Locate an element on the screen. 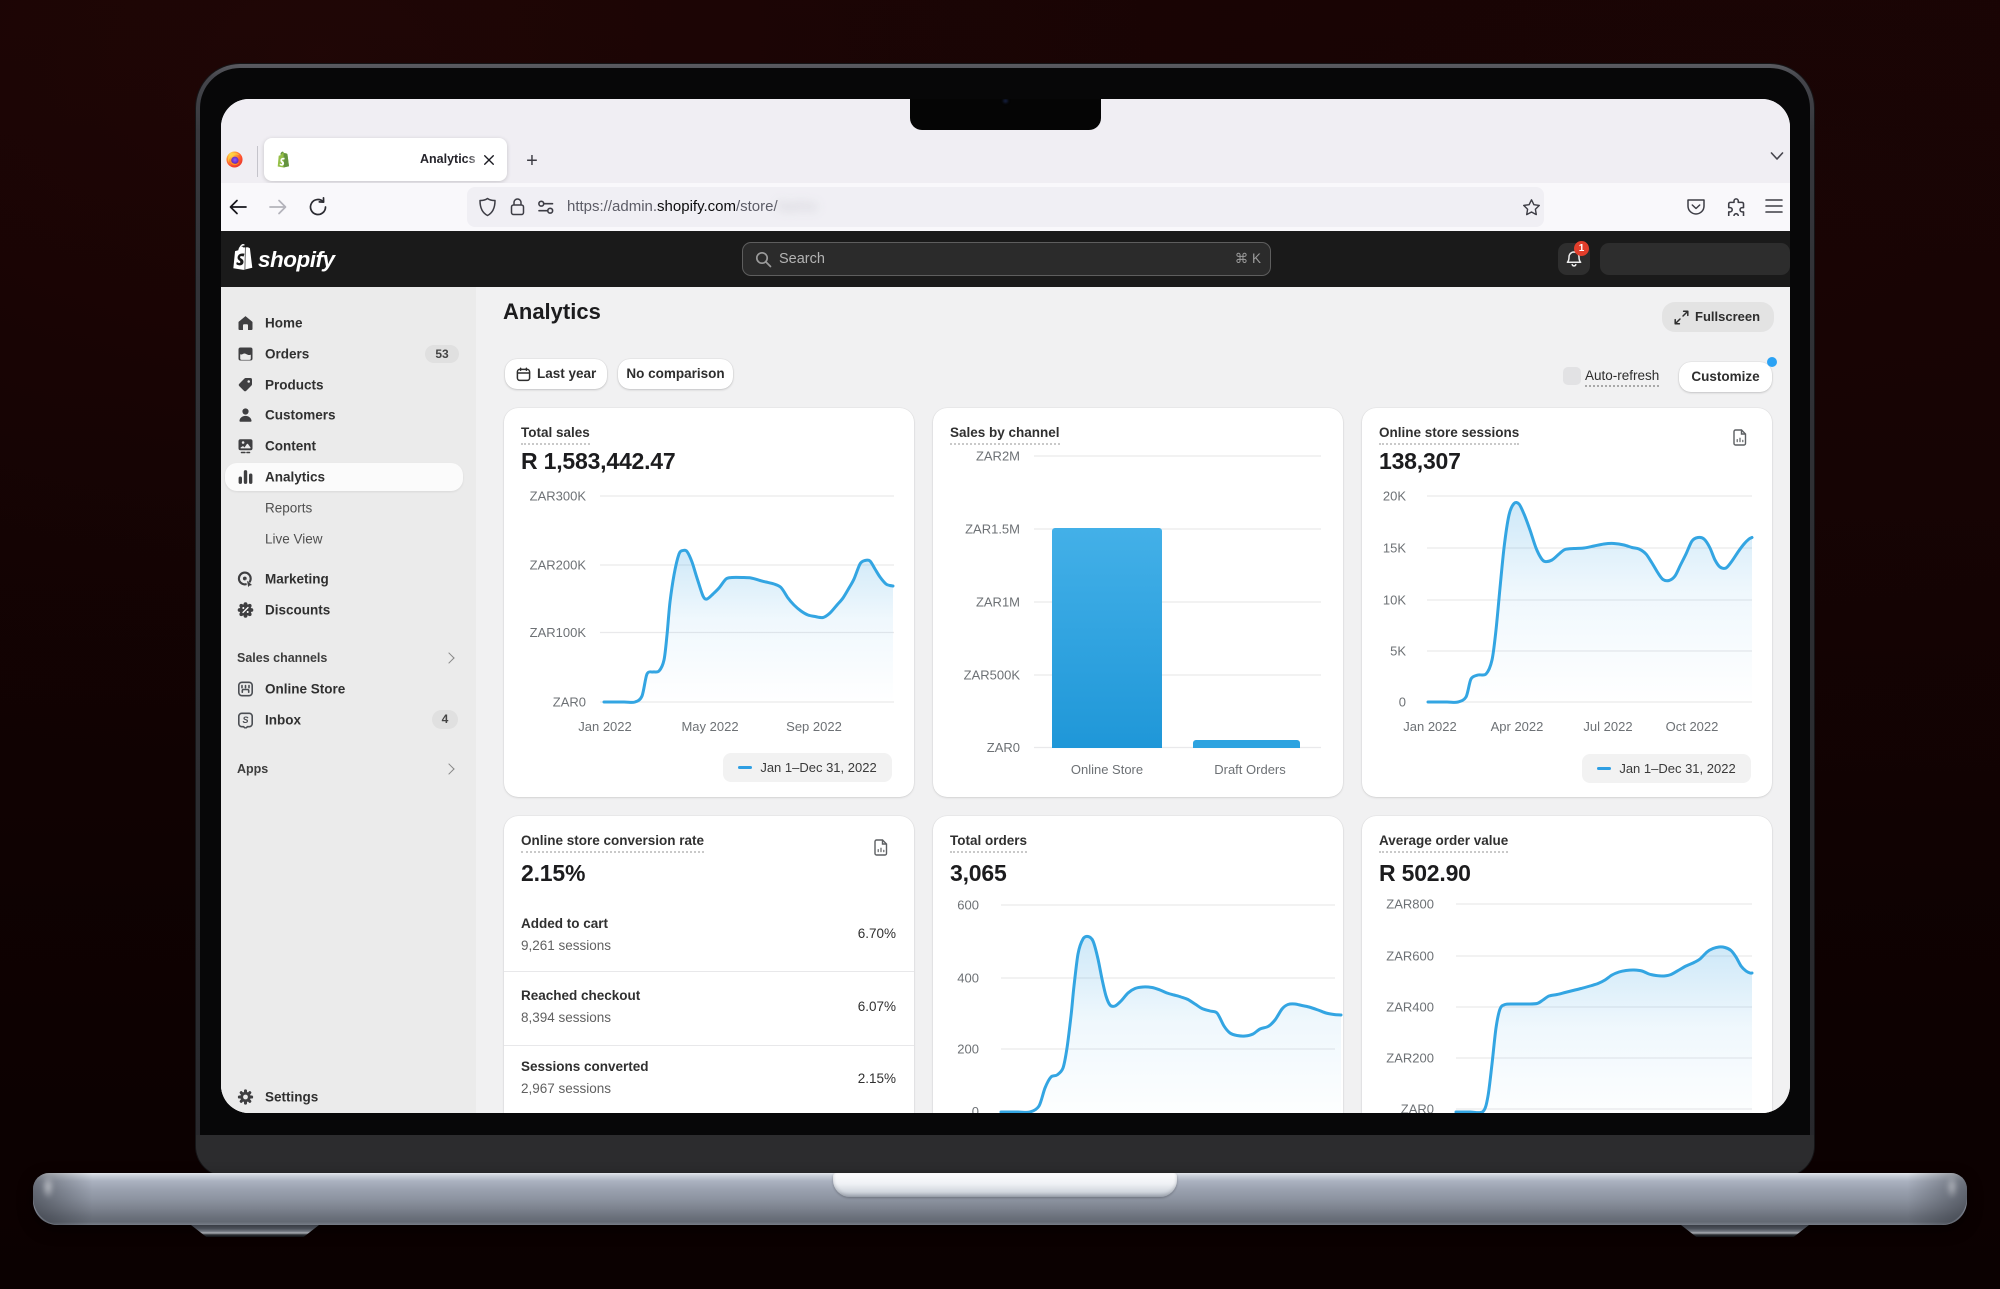 The image size is (2000, 1289). svg-text: ZAR200K is located at coordinates (558, 565).